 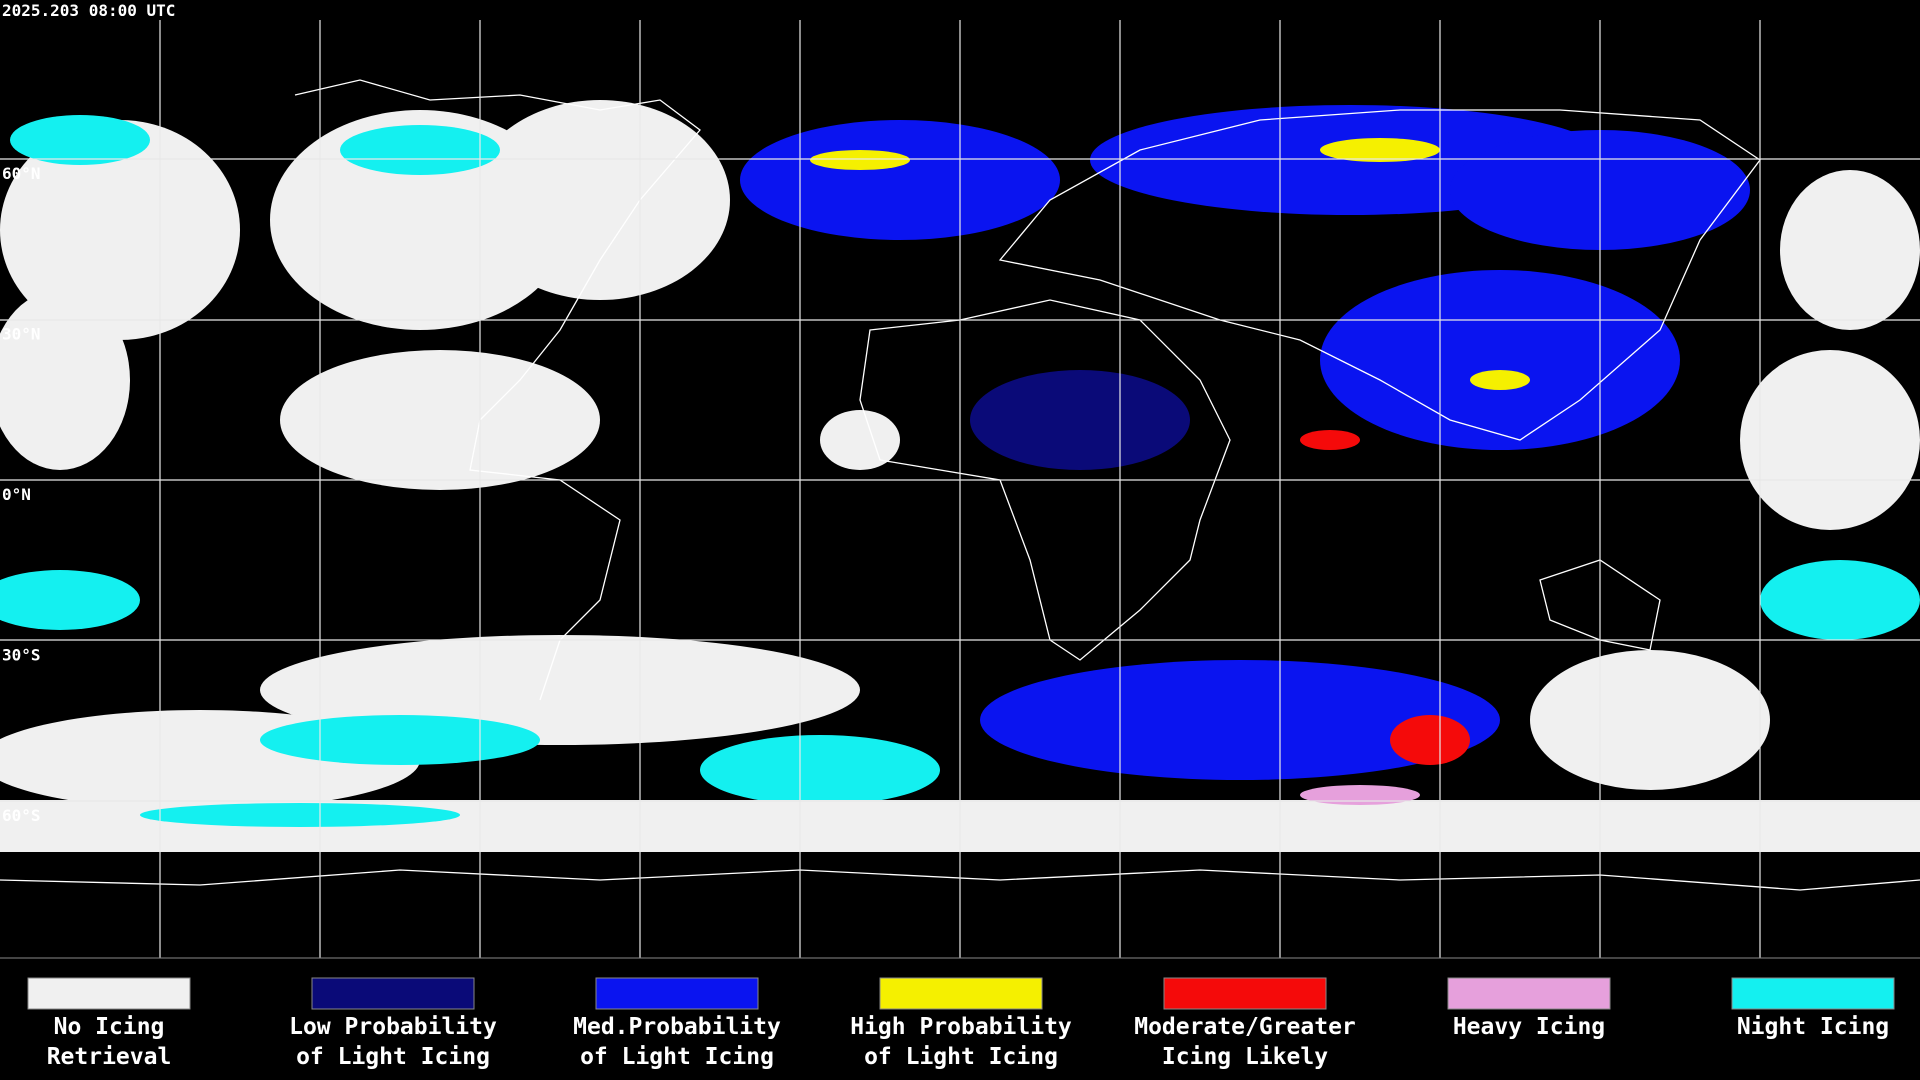 I want to click on legend-label: Low Probability, so click(x=393, y=1027).